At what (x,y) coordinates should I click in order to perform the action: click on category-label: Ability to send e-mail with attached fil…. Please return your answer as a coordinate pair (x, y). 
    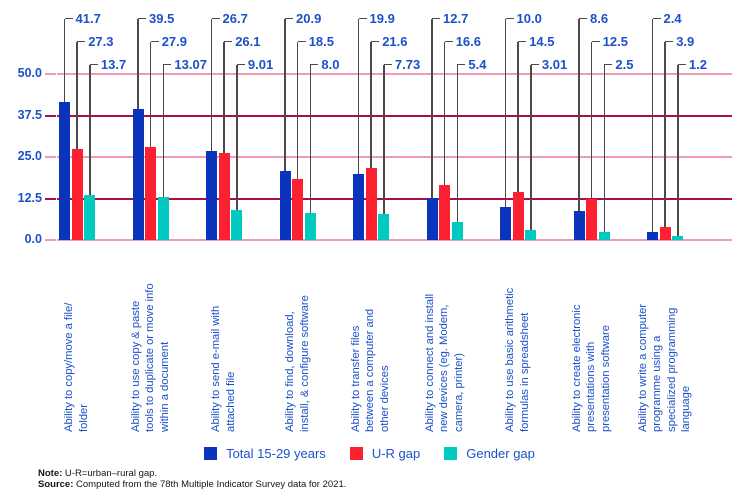
    Looking at the image, I should click on (224, 334).